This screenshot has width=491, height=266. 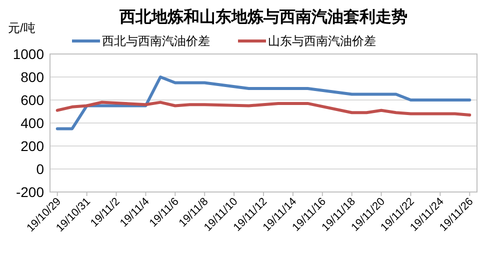 I want to click on legend-label: 山东与西南汽油价差, so click(x=322, y=41).